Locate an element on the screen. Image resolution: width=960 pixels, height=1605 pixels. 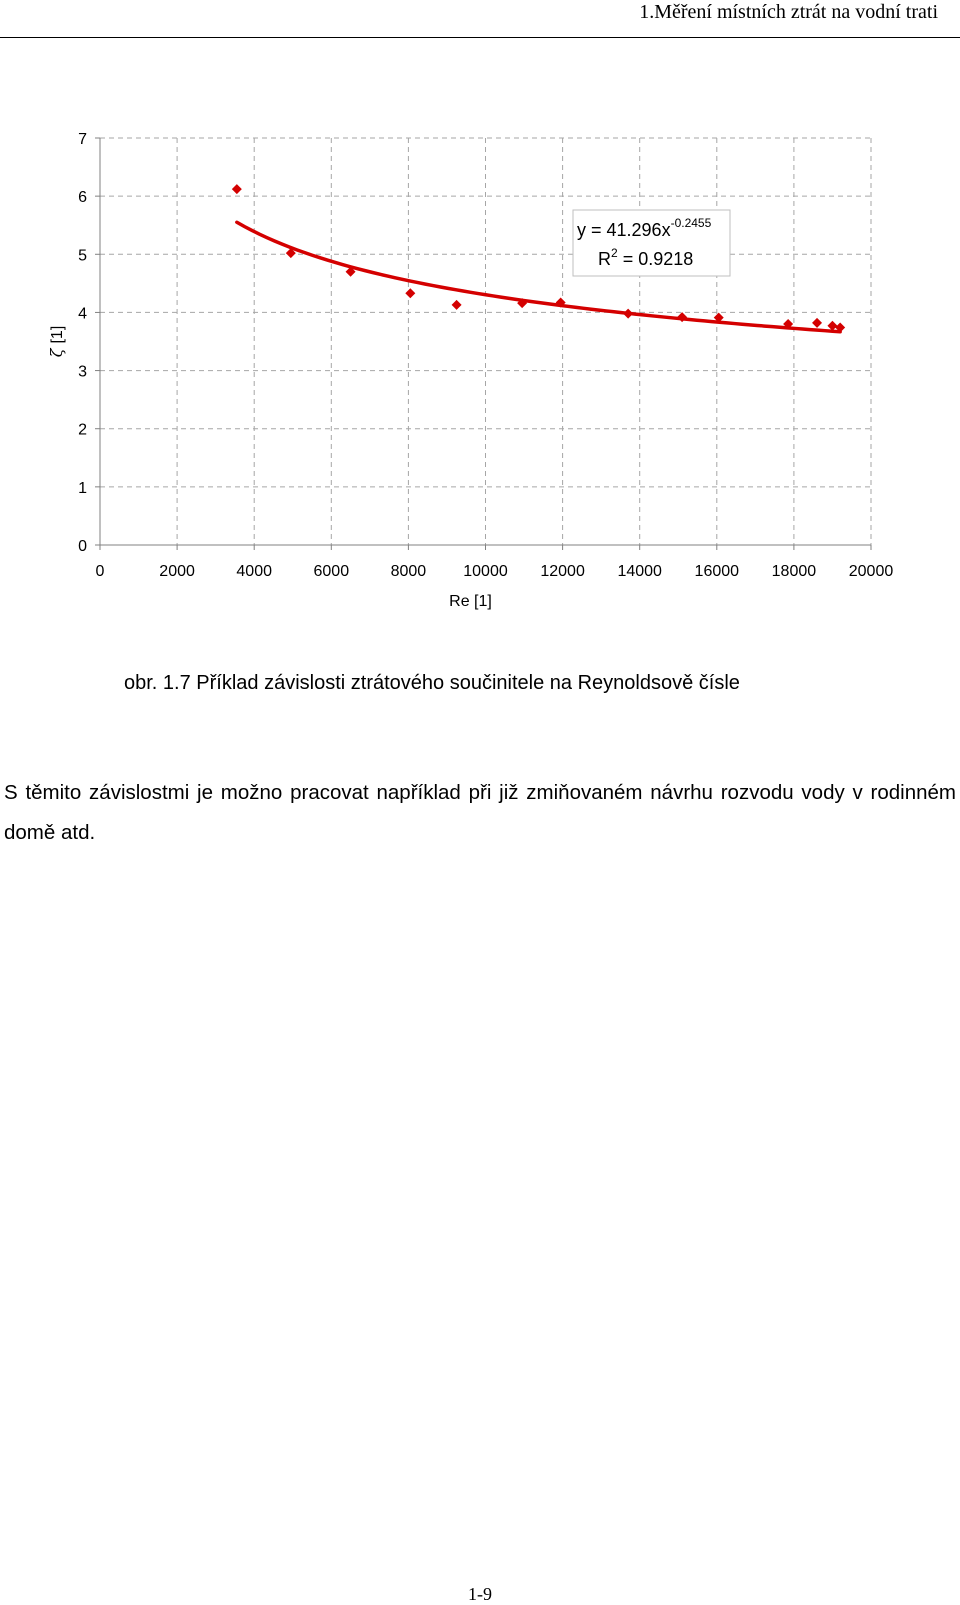
r-squared-value: = 0.9218 is located at coordinates (656, 259).